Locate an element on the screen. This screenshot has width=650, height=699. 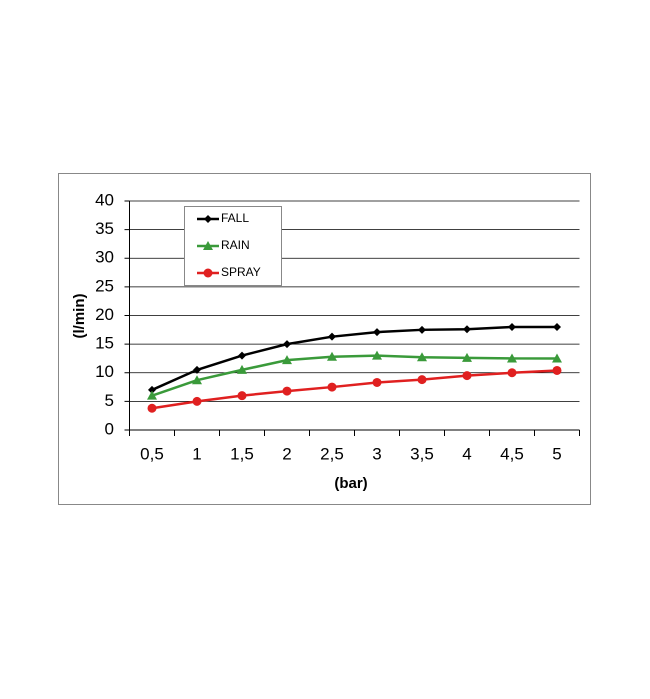
y-tick-label: 10 is located at coordinates (104, 371).